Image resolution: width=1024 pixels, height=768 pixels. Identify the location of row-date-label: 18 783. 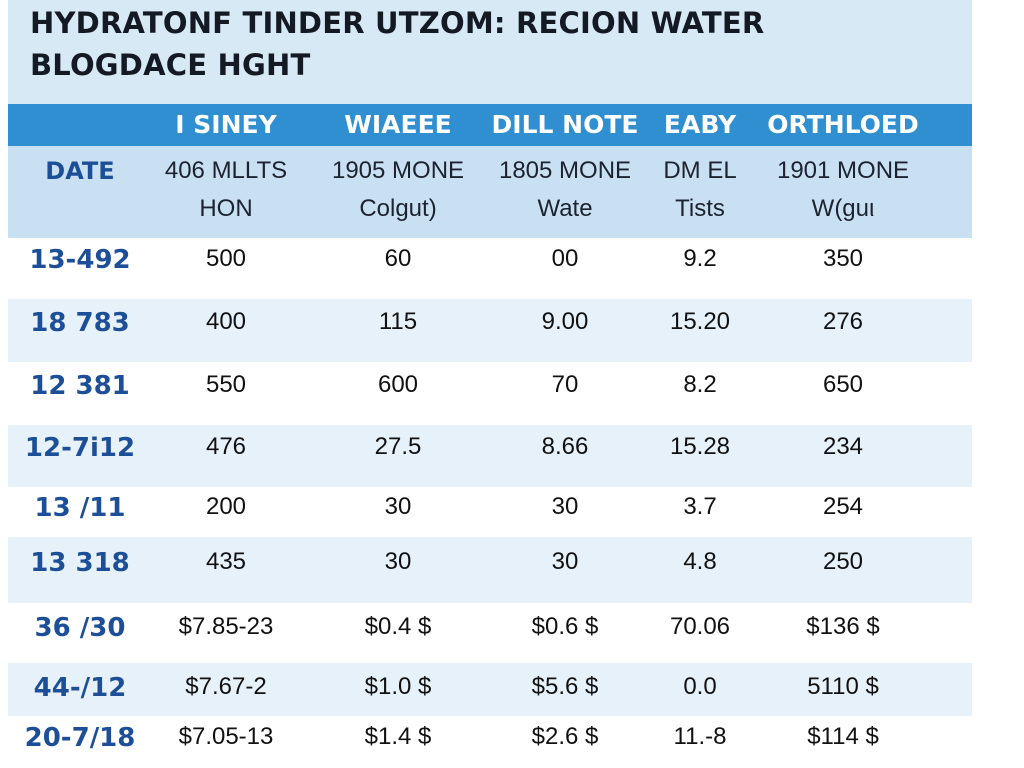
(80, 323).